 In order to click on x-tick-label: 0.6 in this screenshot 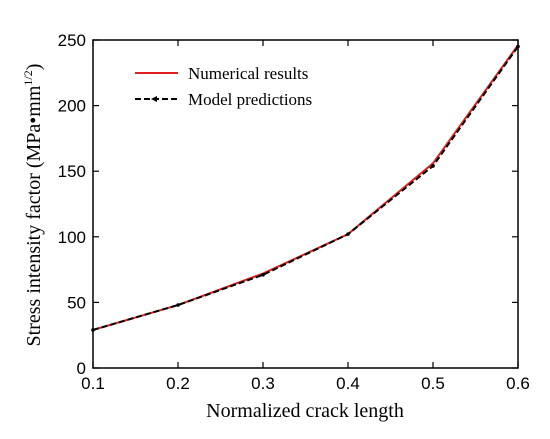, I will do `click(518, 383)`.